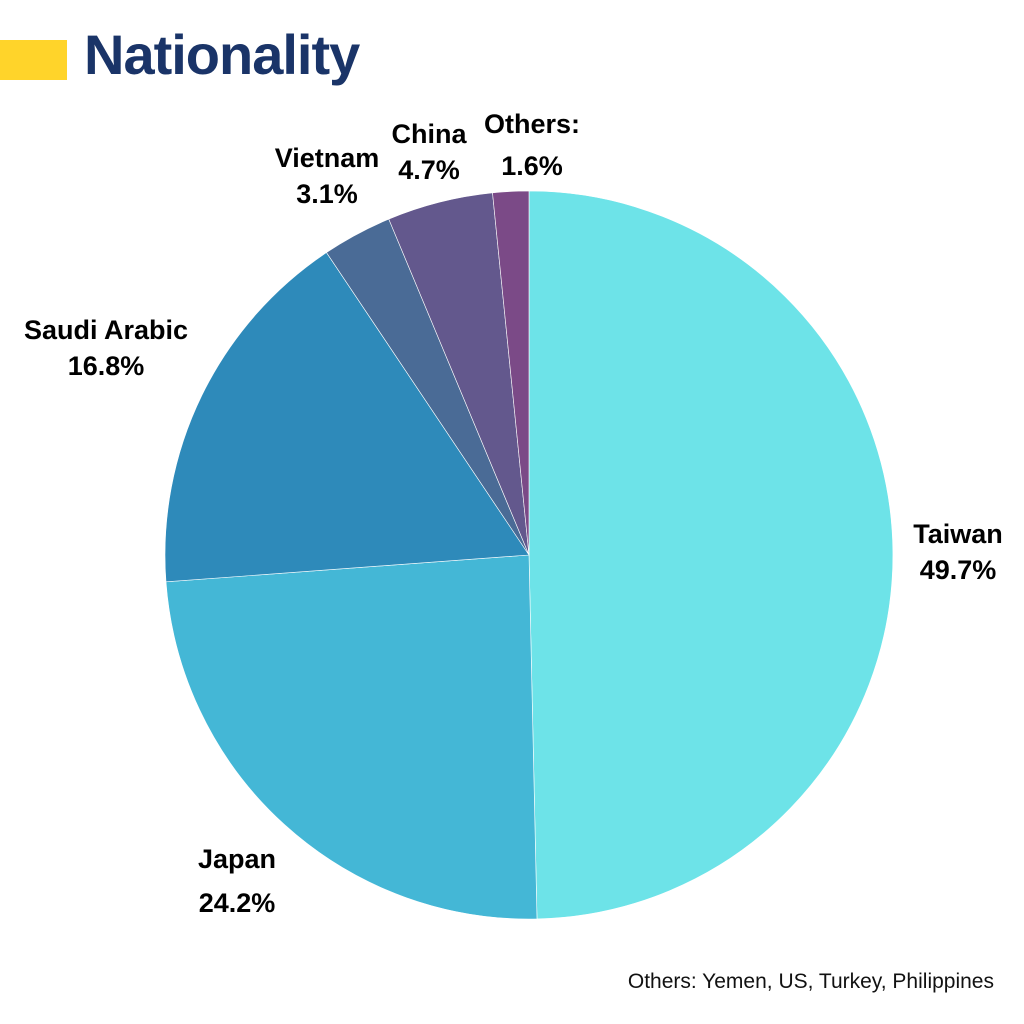 This screenshot has width=1024, height=1024. I want to click on label-others-value: 1.6%, so click(532, 166).